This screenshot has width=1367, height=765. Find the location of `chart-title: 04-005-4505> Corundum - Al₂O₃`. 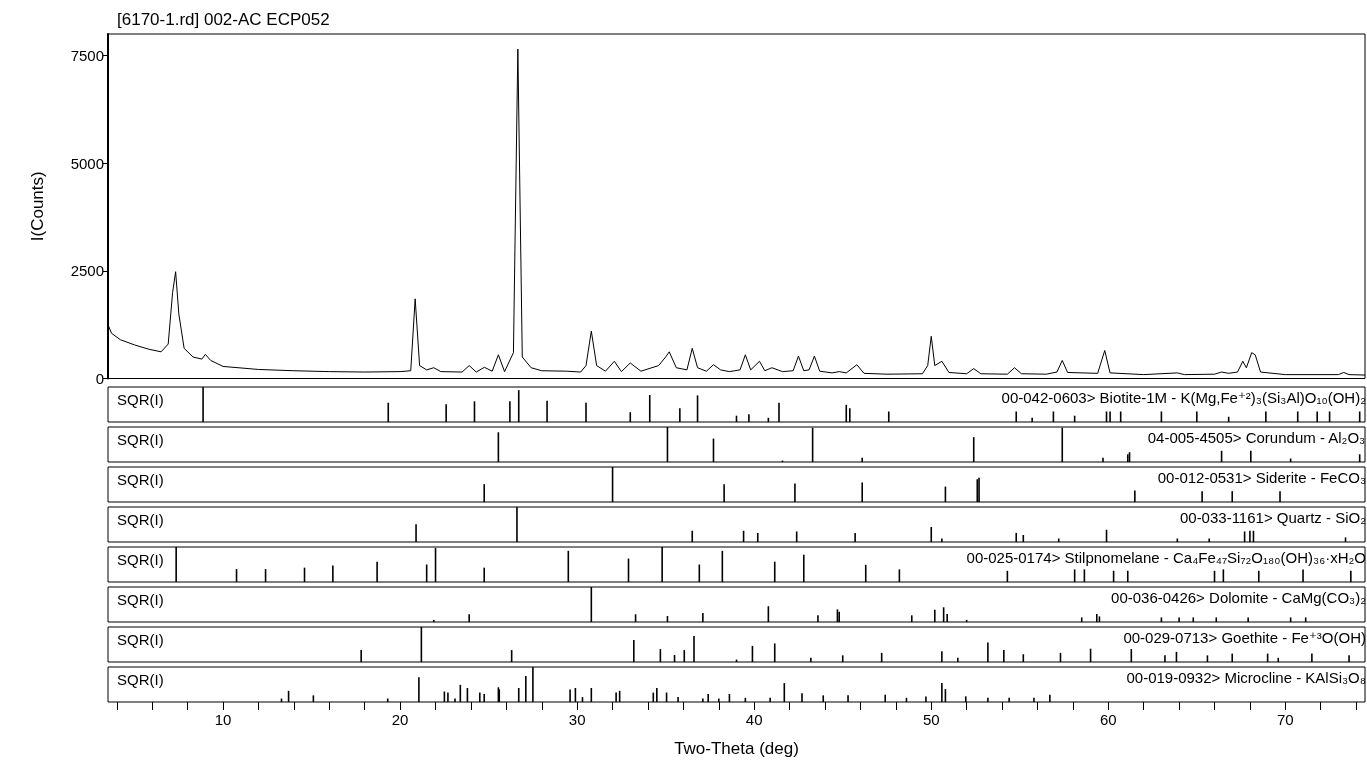

chart-title: 04-005-4505> Corundum - Al₂O₃ is located at coordinates (1256, 437).